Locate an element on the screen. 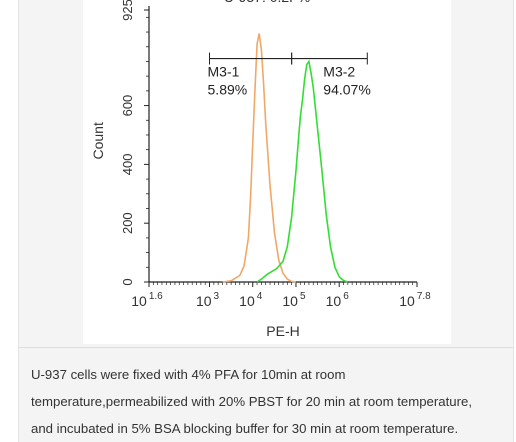 The width and height of the screenshot is (516, 442). x-tick-label: 10 4 is located at coordinates (251, 300).